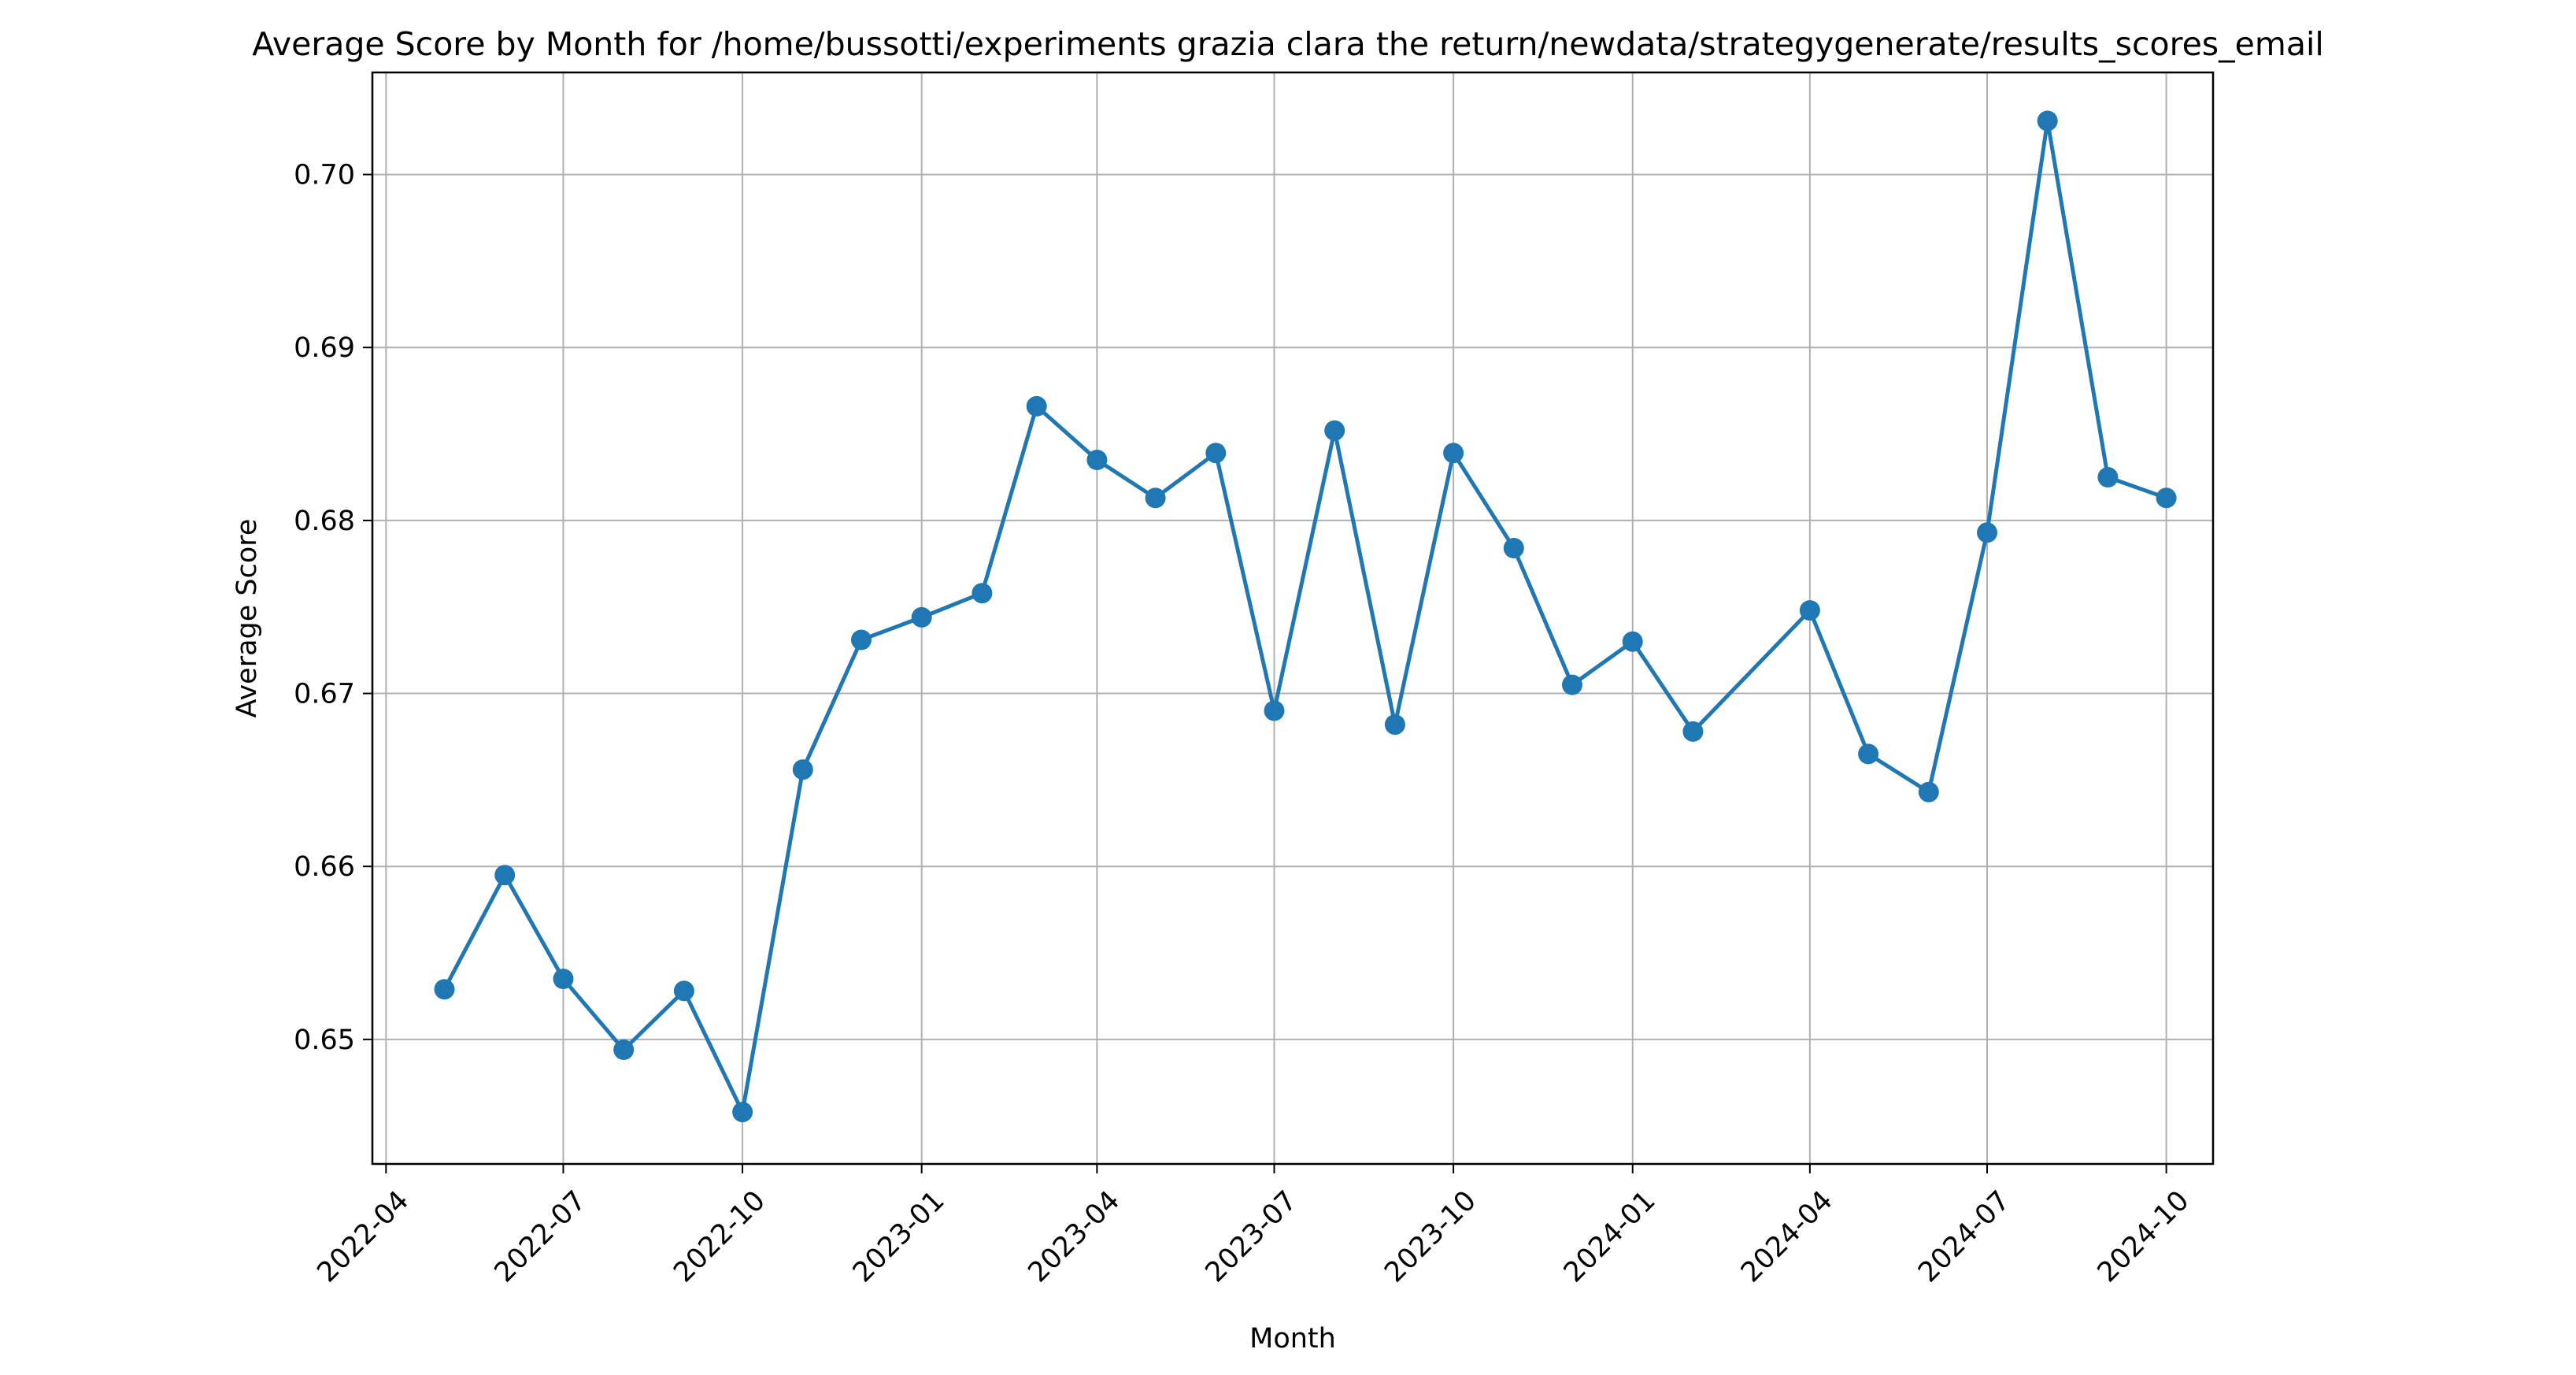 Image resolution: width=2576 pixels, height=1375 pixels. What do you see at coordinates (324, 867) in the screenshot?
I see `y-tick-label: 0.66` at bounding box center [324, 867].